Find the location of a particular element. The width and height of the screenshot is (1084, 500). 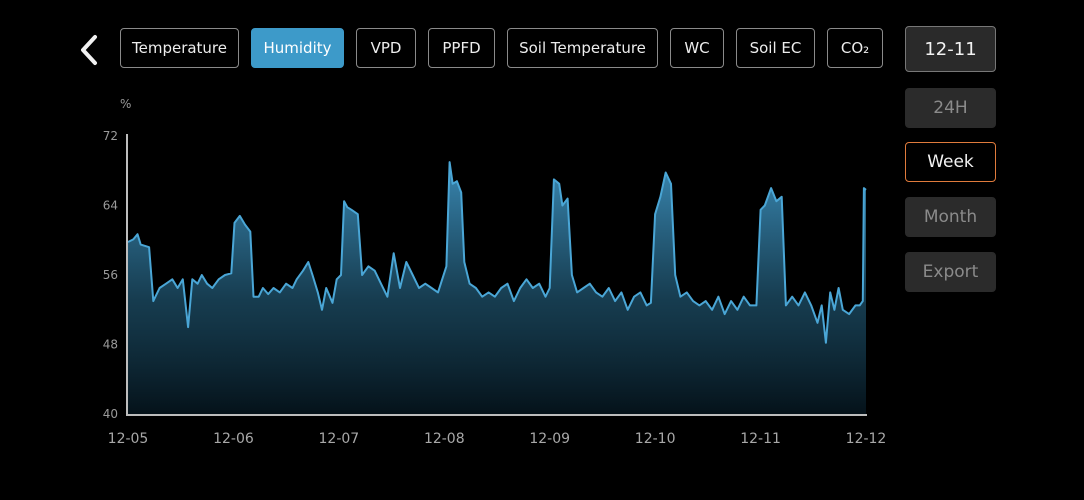

tab-soil-ec: Soil EC is located at coordinates (775, 48).